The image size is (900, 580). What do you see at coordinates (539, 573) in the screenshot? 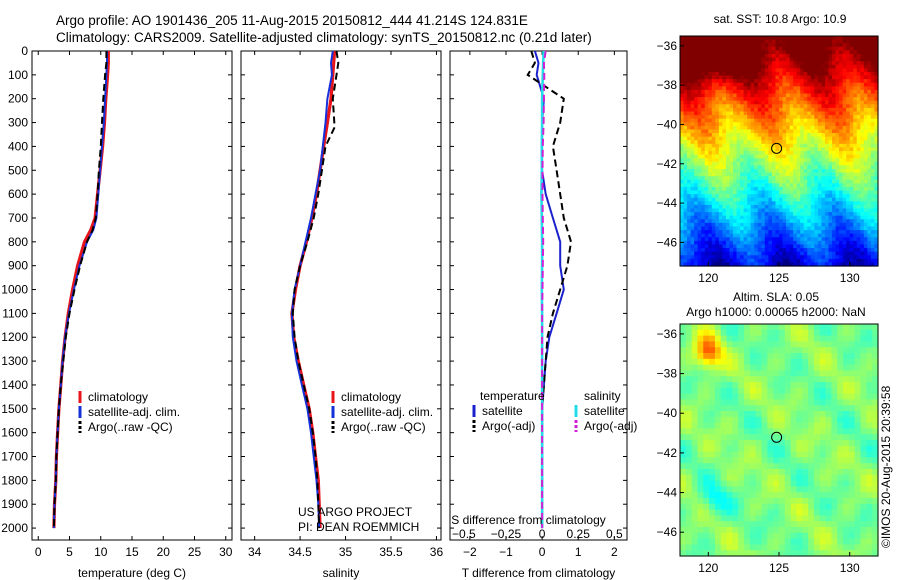
I see `x-axis-label: T difference from climatology` at bounding box center [539, 573].